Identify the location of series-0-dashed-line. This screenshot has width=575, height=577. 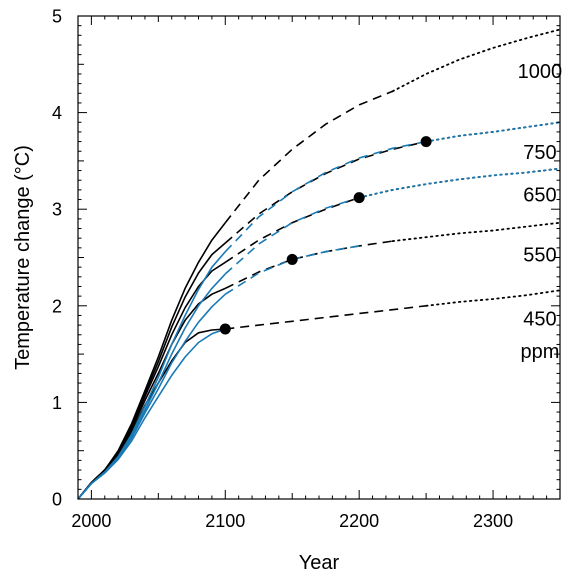
(308, 157).